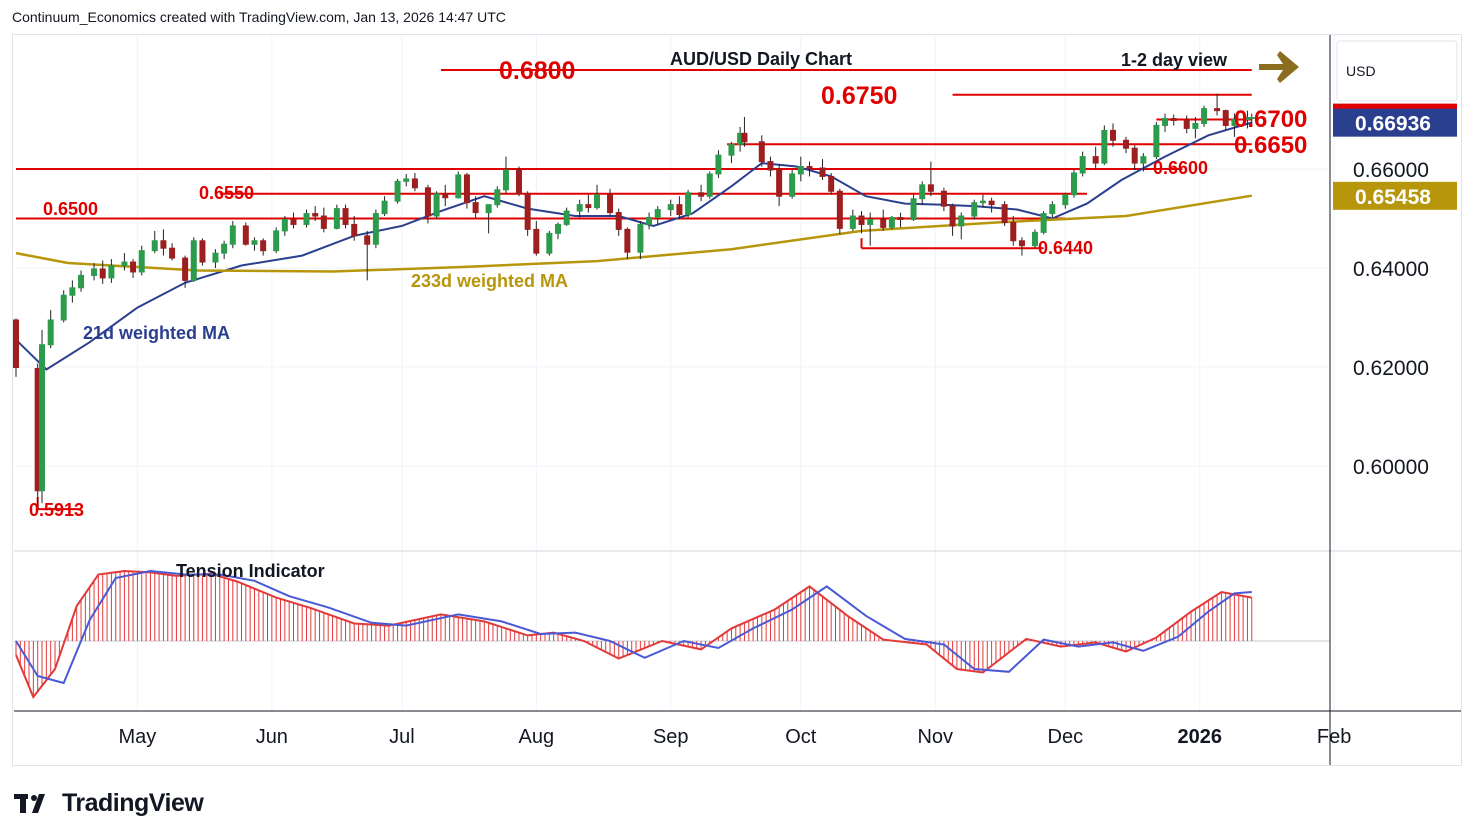  Describe the element at coordinates (1395, 195) in the screenshot. I see `price-tag` at that location.